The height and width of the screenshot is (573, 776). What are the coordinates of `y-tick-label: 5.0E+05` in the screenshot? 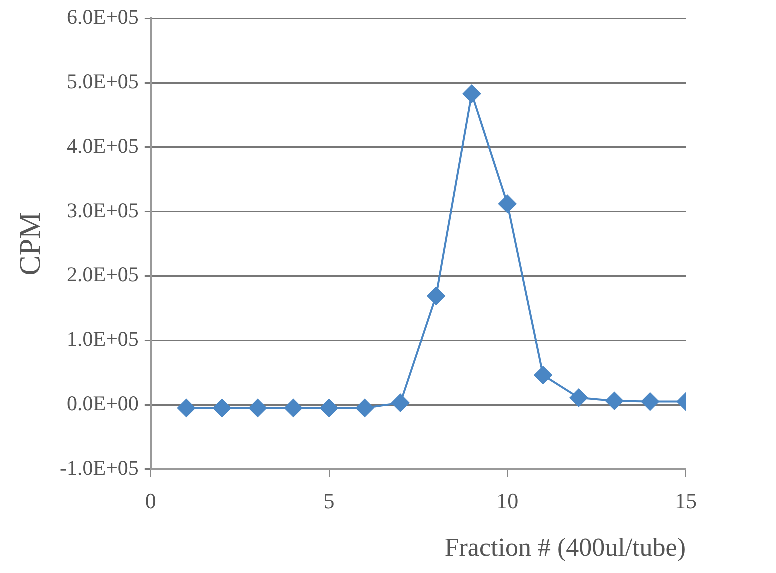 It's located at (102, 82).